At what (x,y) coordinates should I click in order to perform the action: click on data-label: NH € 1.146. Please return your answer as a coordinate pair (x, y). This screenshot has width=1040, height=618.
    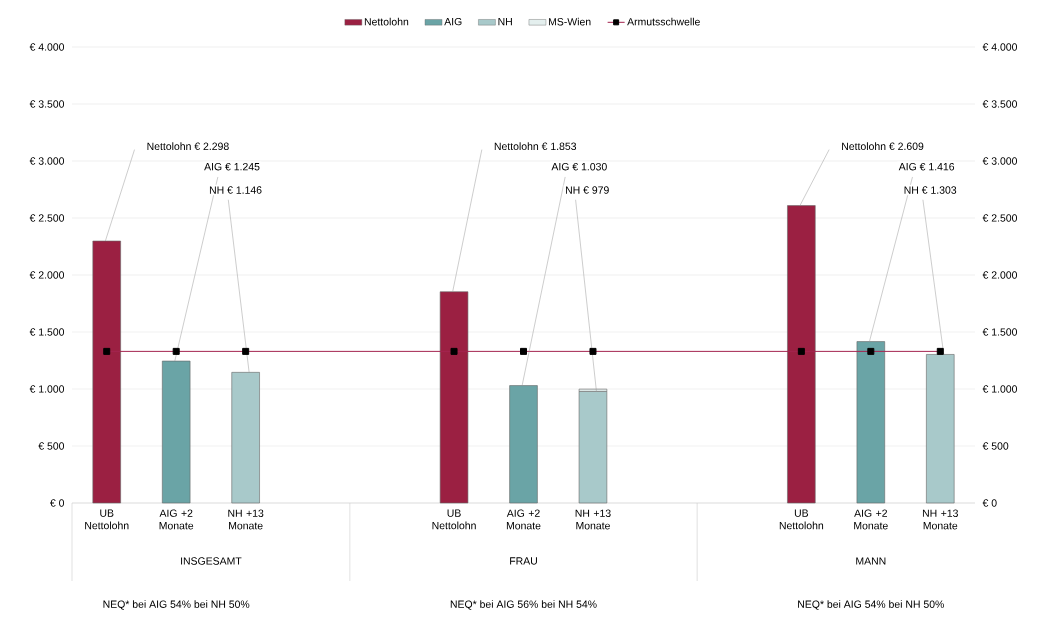
    Looking at the image, I should click on (235, 190).